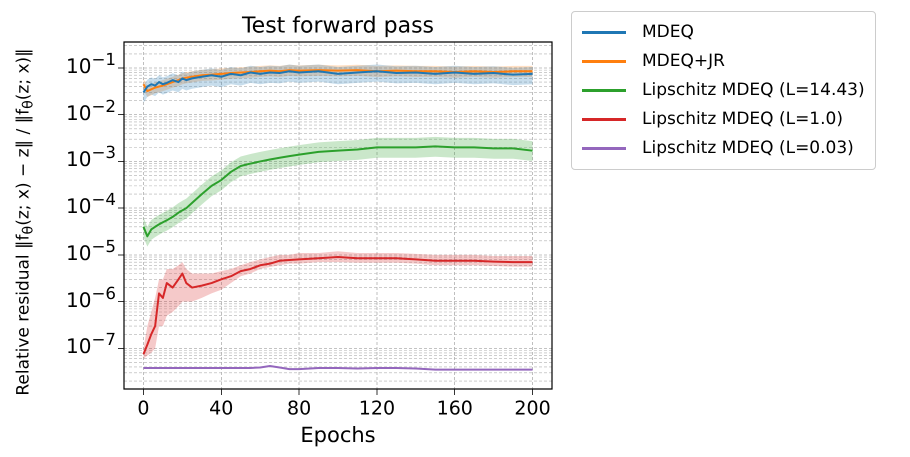 This screenshot has width=910, height=457. What do you see at coordinates (668, 32) in the screenshot?
I see `legend-label: MDEQ` at bounding box center [668, 32].